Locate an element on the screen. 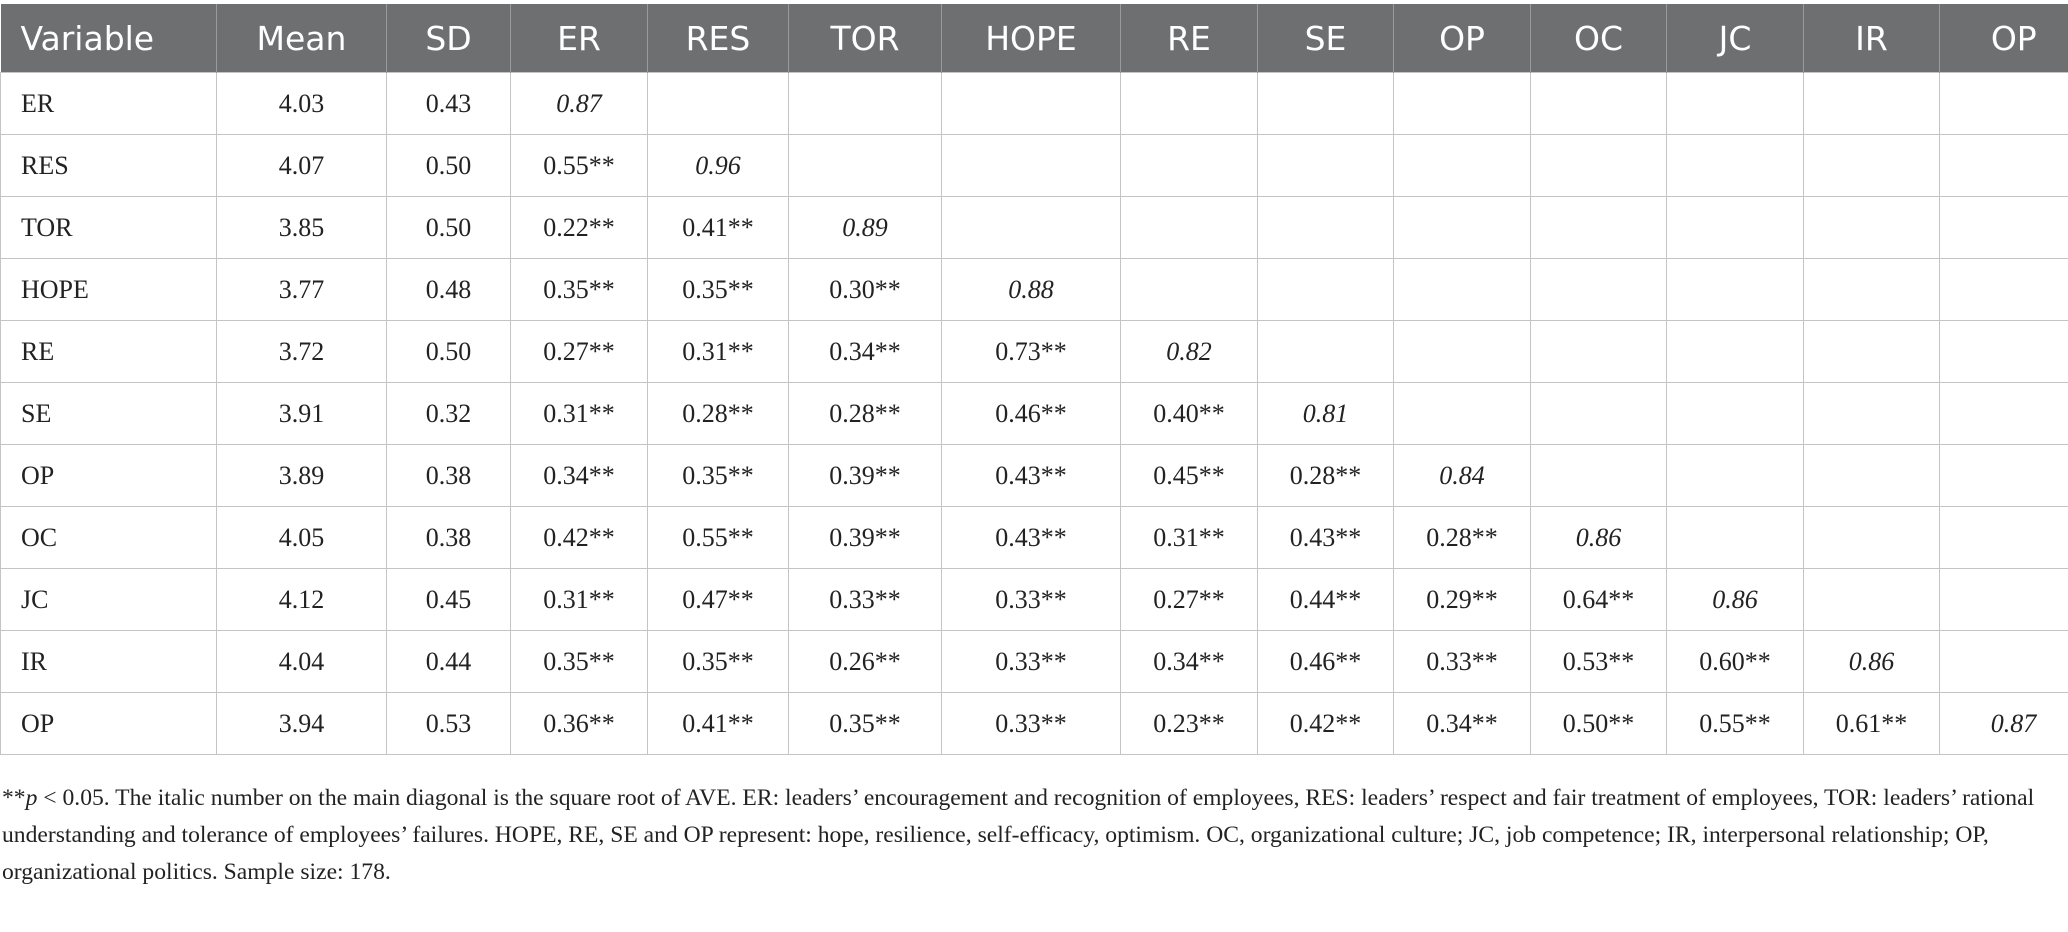 The width and height of the screenshot is (2068, 932). mean-cell: 3.89 is located at coordinates (301, 475).